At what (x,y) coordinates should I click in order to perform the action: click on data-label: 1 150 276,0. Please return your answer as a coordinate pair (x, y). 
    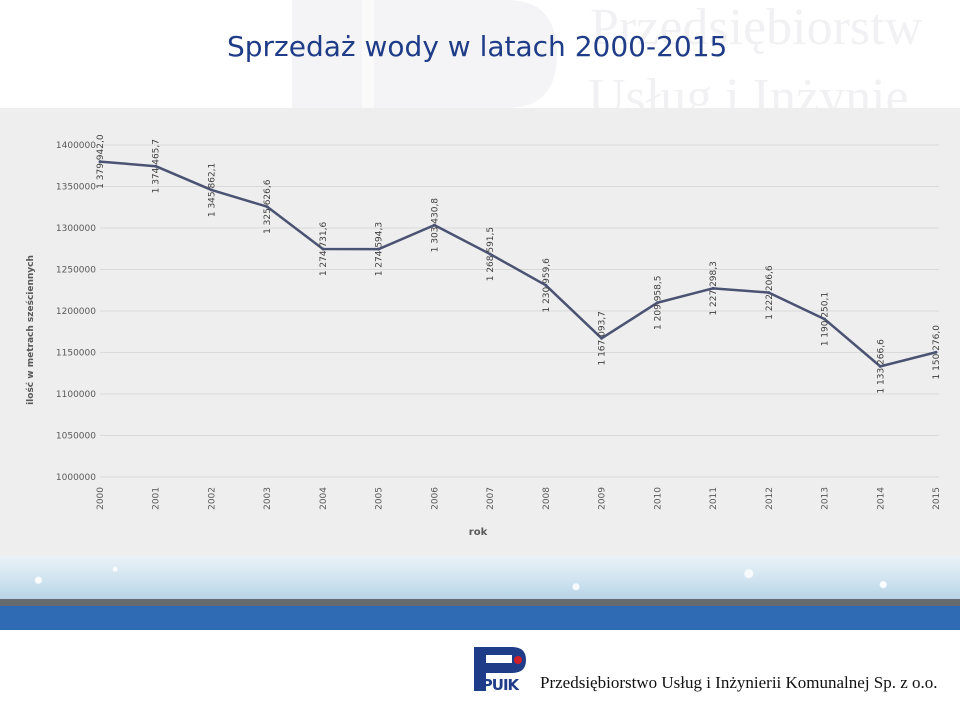
    Looking at the image, I should click on (937, 352).